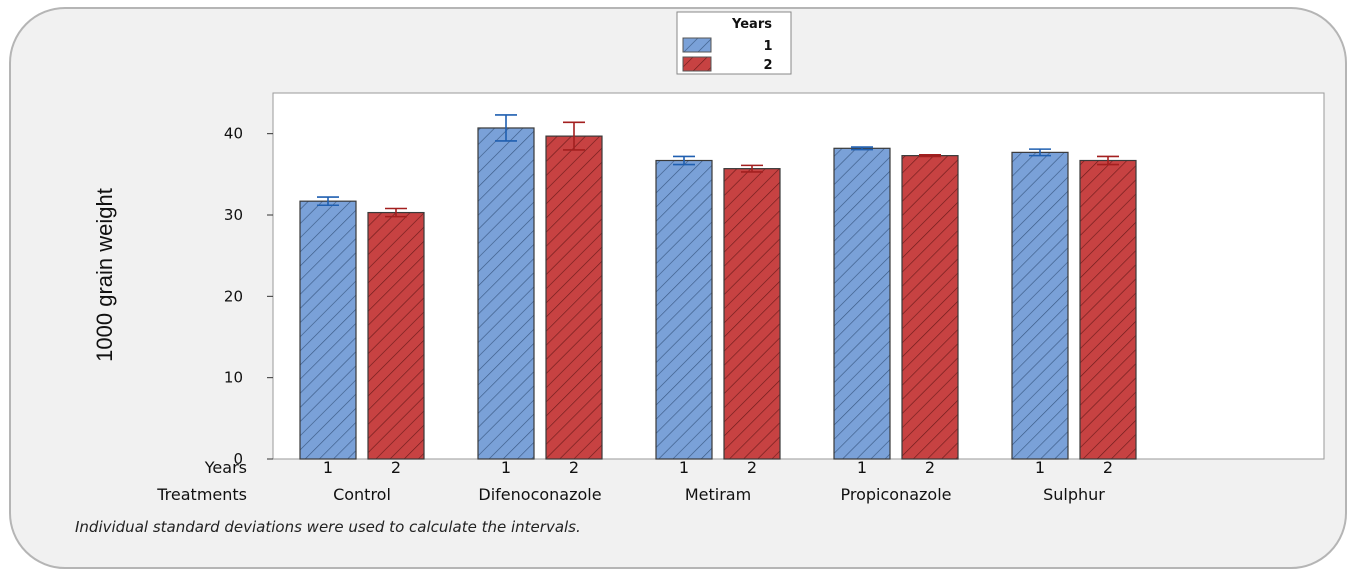 This screenshot has height=575, width=1354. Describe the element at coordinates (233, 134) in the screenshot. I see `y-tick-label: 40` at that location.